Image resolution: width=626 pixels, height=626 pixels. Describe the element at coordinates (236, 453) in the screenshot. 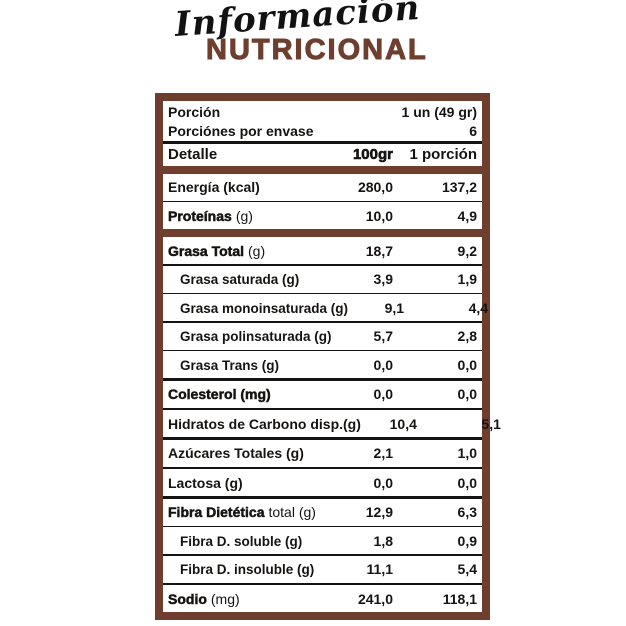

I see `row-label: Azúcares Totales (g)` at that location.